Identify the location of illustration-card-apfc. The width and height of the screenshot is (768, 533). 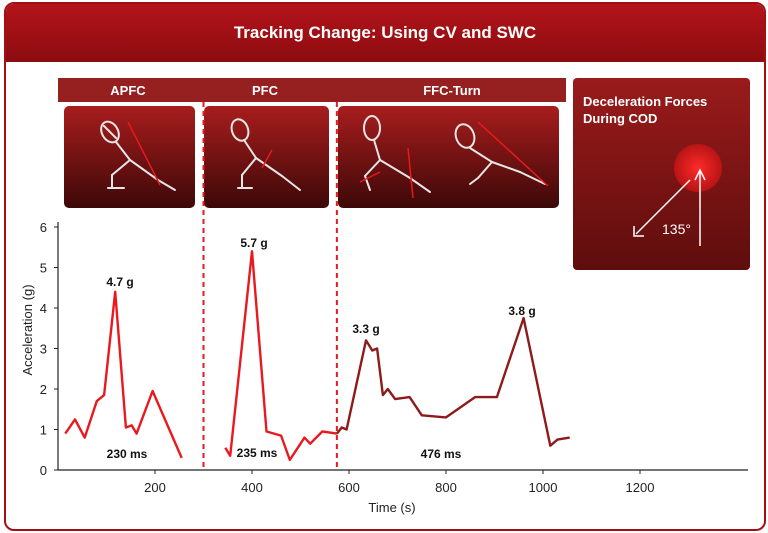
(129, 157).